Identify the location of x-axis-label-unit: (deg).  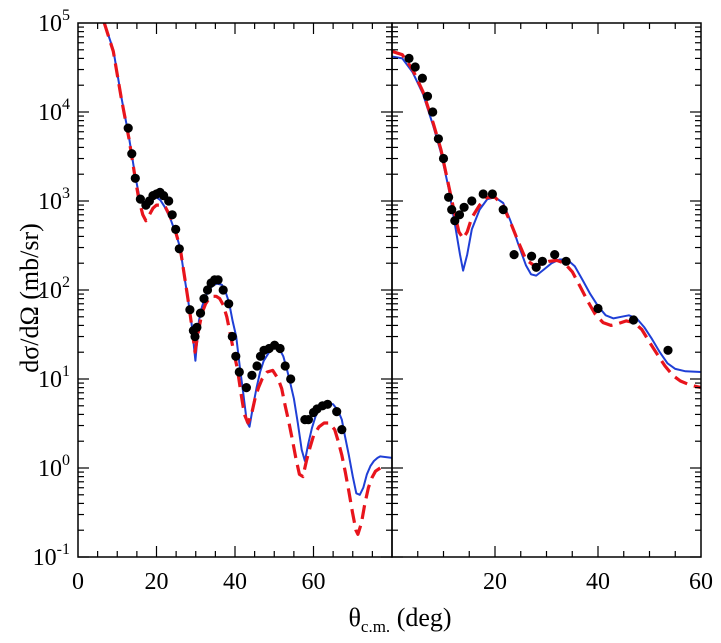
(420, 617).